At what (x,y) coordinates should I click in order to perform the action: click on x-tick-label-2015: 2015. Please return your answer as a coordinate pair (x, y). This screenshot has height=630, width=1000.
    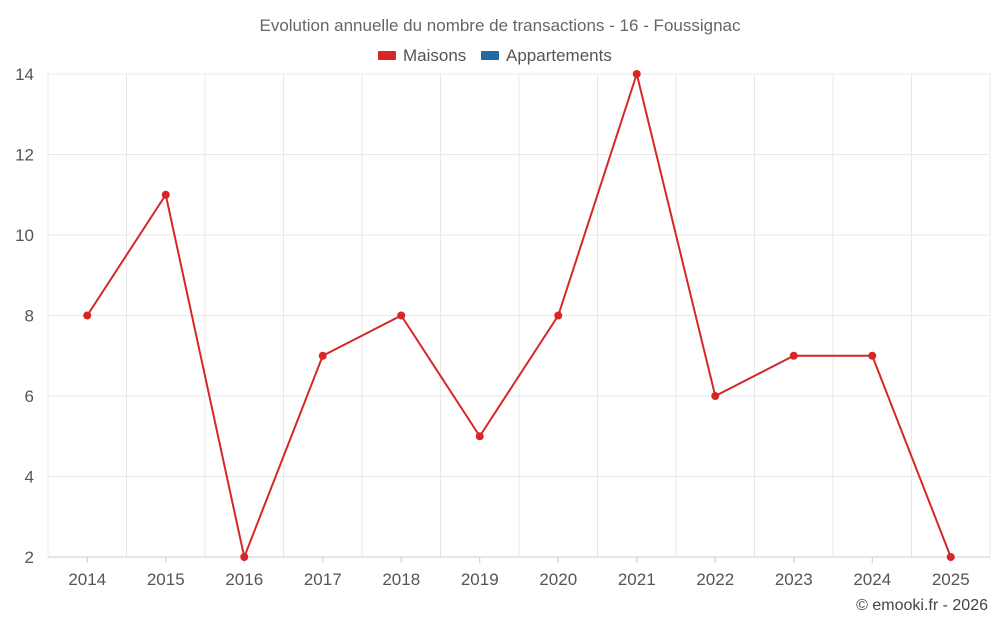
    Looking at the image, I should click on (166, 579).